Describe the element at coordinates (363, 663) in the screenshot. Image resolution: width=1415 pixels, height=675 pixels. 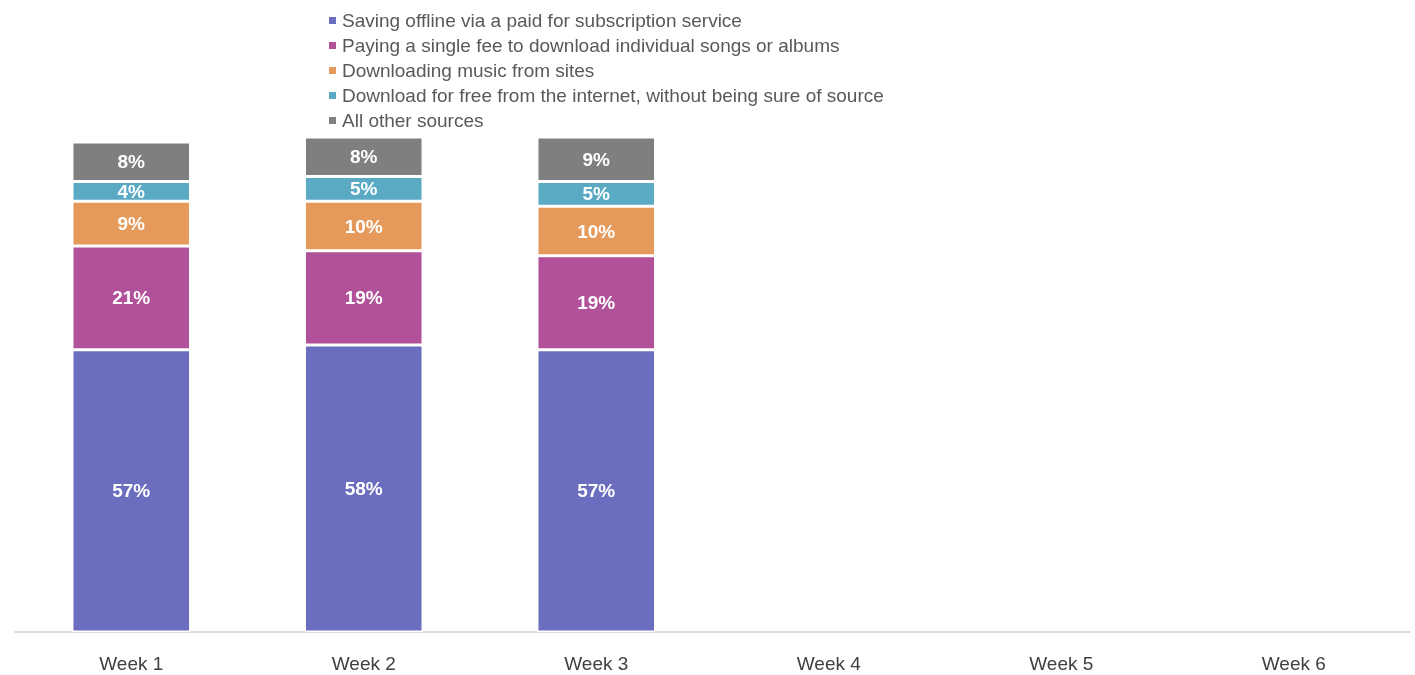
I see `x-tick-label: Week 2` at that location.